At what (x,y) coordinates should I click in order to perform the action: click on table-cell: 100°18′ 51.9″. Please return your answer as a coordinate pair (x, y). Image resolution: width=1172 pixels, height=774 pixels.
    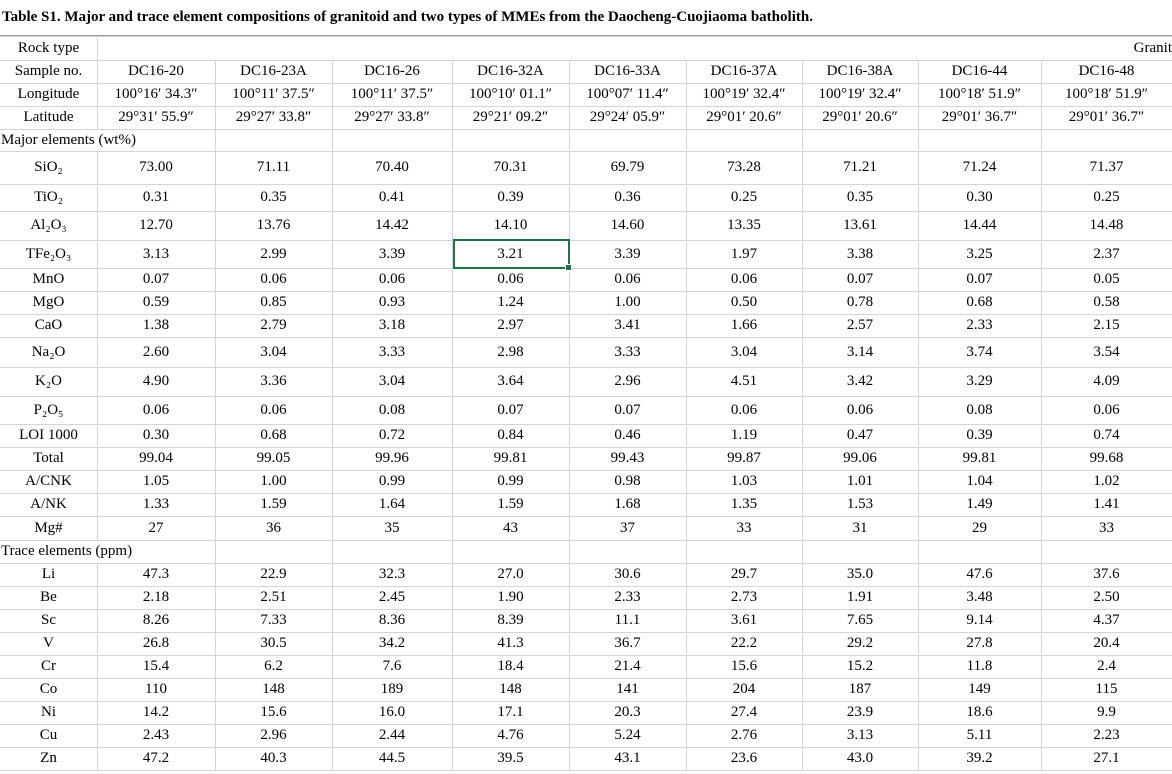
    Looking at the image, I should click on (979, 94).